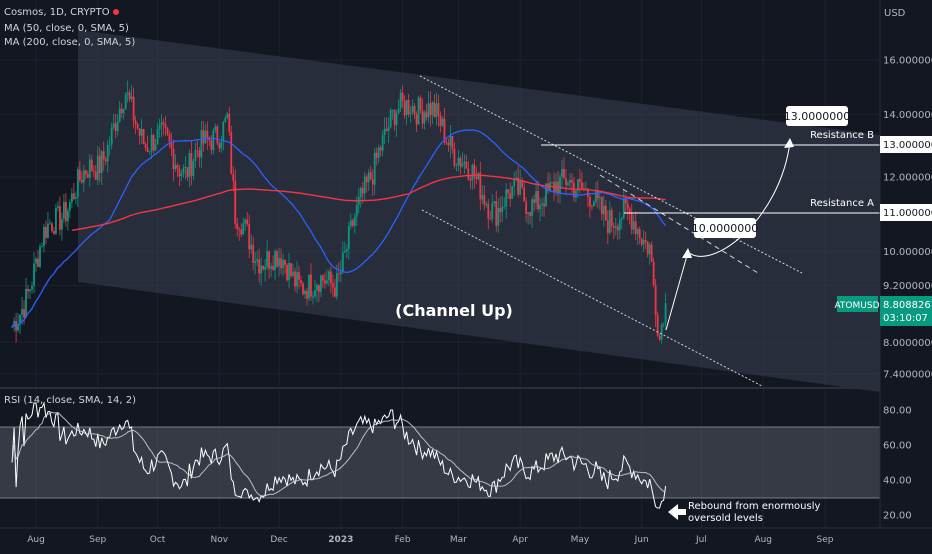 The height and width of the screenshot is (554, 932). What do you see at coordinates (725, 228) in the screenshot?
I see `target-callout-10: 10.0000000` at bounding box center [725, 228].